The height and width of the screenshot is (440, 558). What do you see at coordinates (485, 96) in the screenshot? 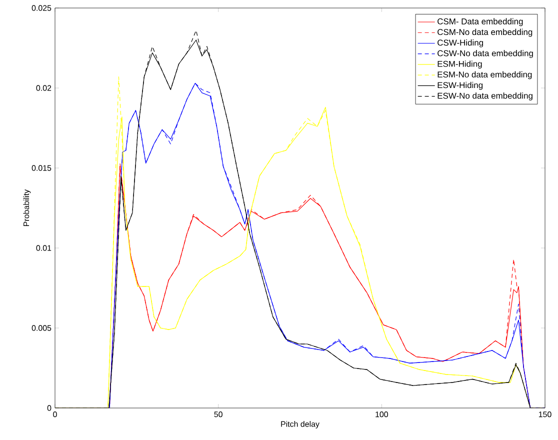
I see `legend-label: ESW-No data embedding` at bounding box center [485, 96].